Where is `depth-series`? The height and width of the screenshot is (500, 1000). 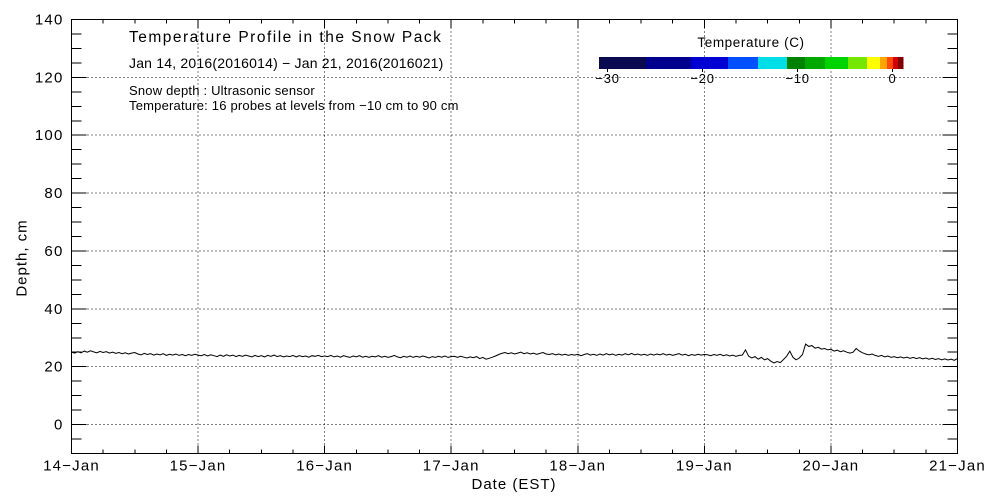 depth-series is located at coordinates (514, 353).